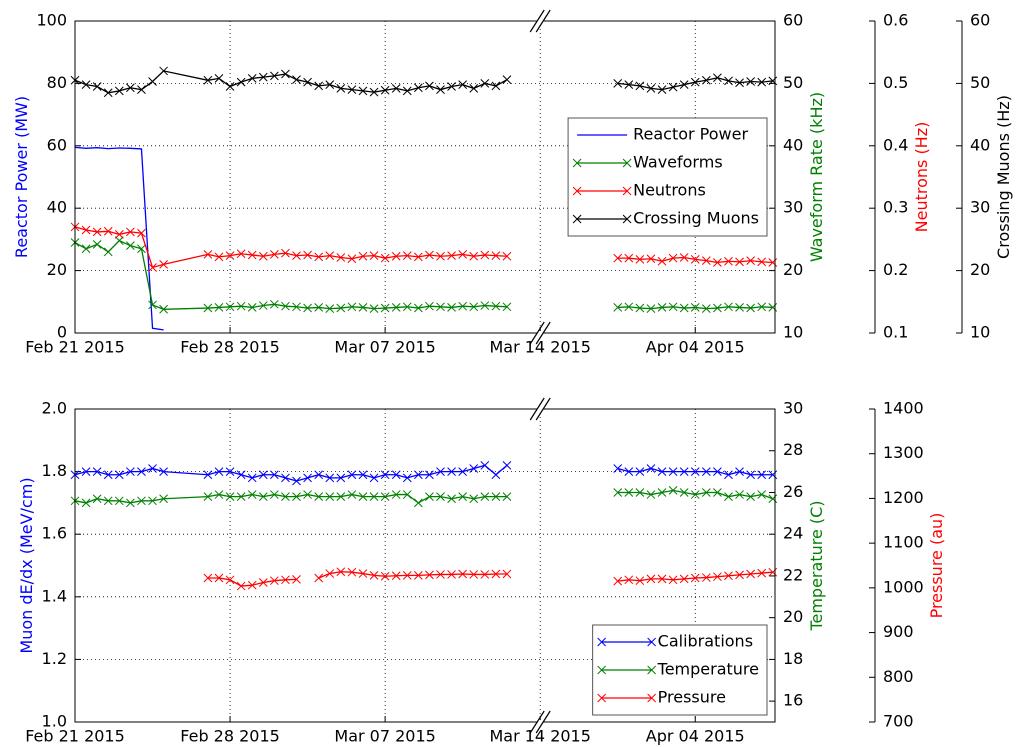 The width and height of the screenshot is (1019, 747). I want to click on break-mark, so click(543, 333).